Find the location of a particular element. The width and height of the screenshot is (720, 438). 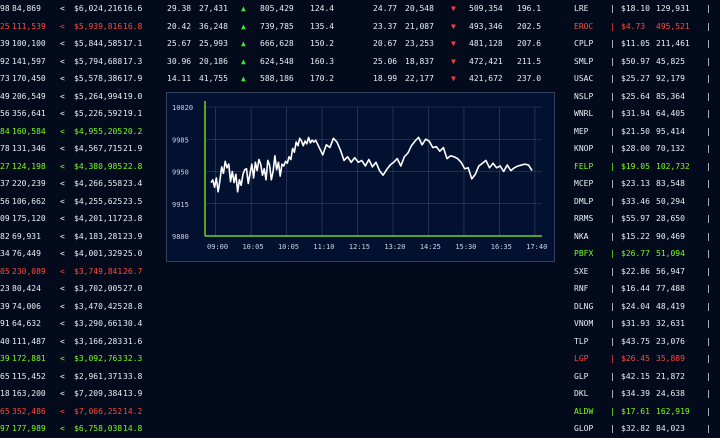

ticker-volume: 356,641 is located at coordinates (29, 113).